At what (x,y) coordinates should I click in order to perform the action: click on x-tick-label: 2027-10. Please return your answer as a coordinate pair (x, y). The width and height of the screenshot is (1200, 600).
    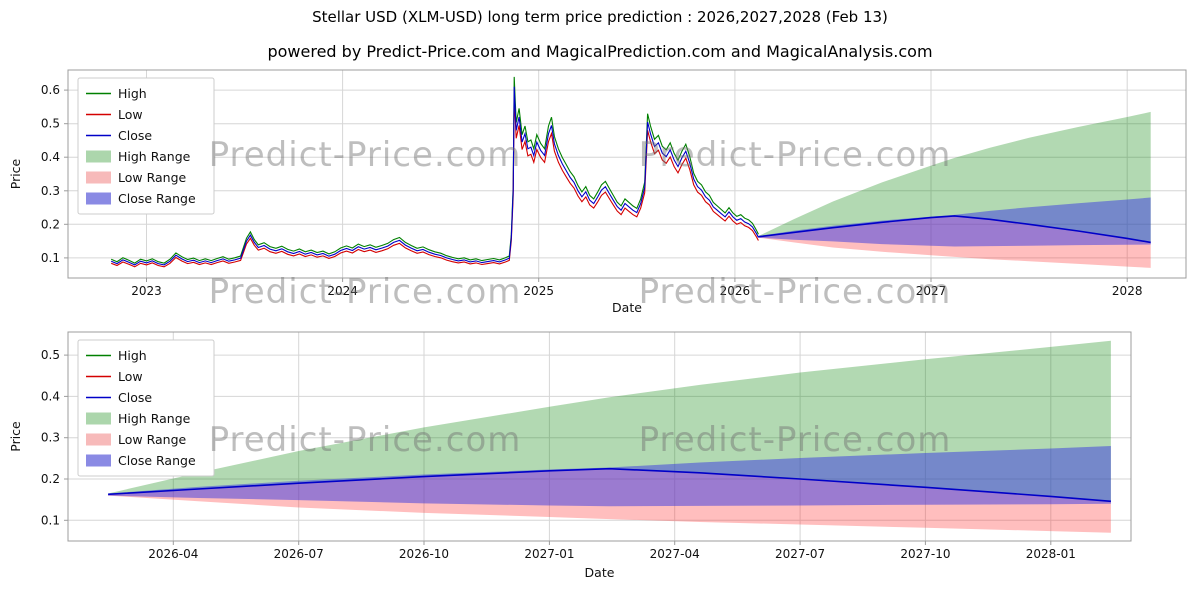
    Looking at the image, I should click on (925, 554).